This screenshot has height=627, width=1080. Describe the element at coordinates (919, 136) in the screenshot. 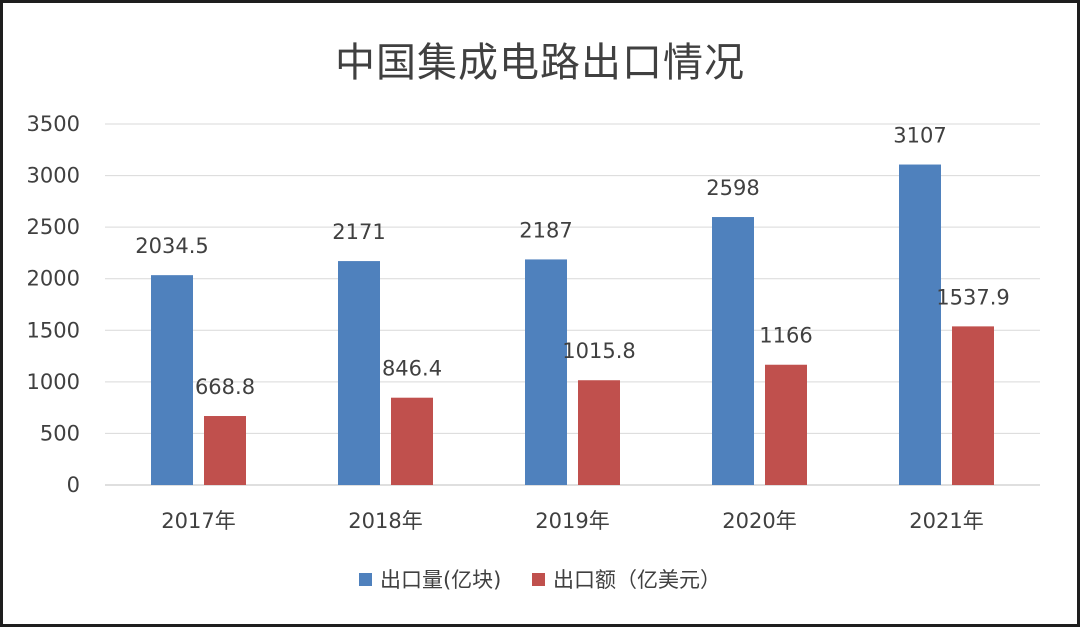

I see `data-label: 3107` at that location.